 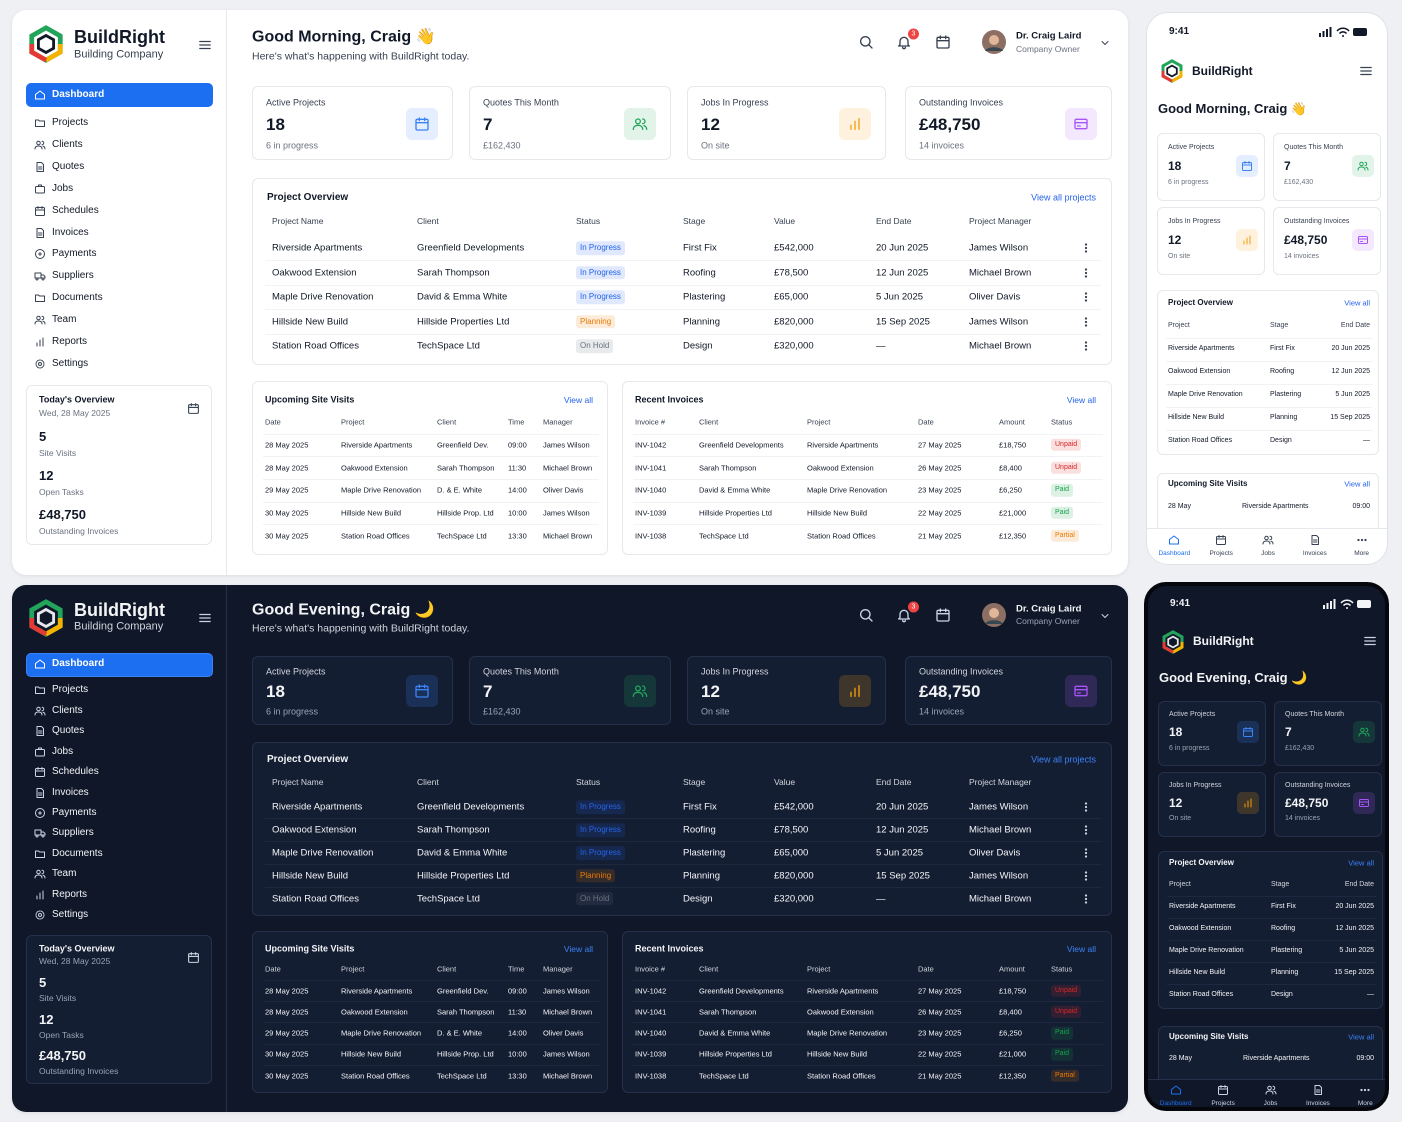 What do you see at coordinates (68, 166) in the screenshot?
I see `nav-item: Quotes` at bounding box center [68, 166].